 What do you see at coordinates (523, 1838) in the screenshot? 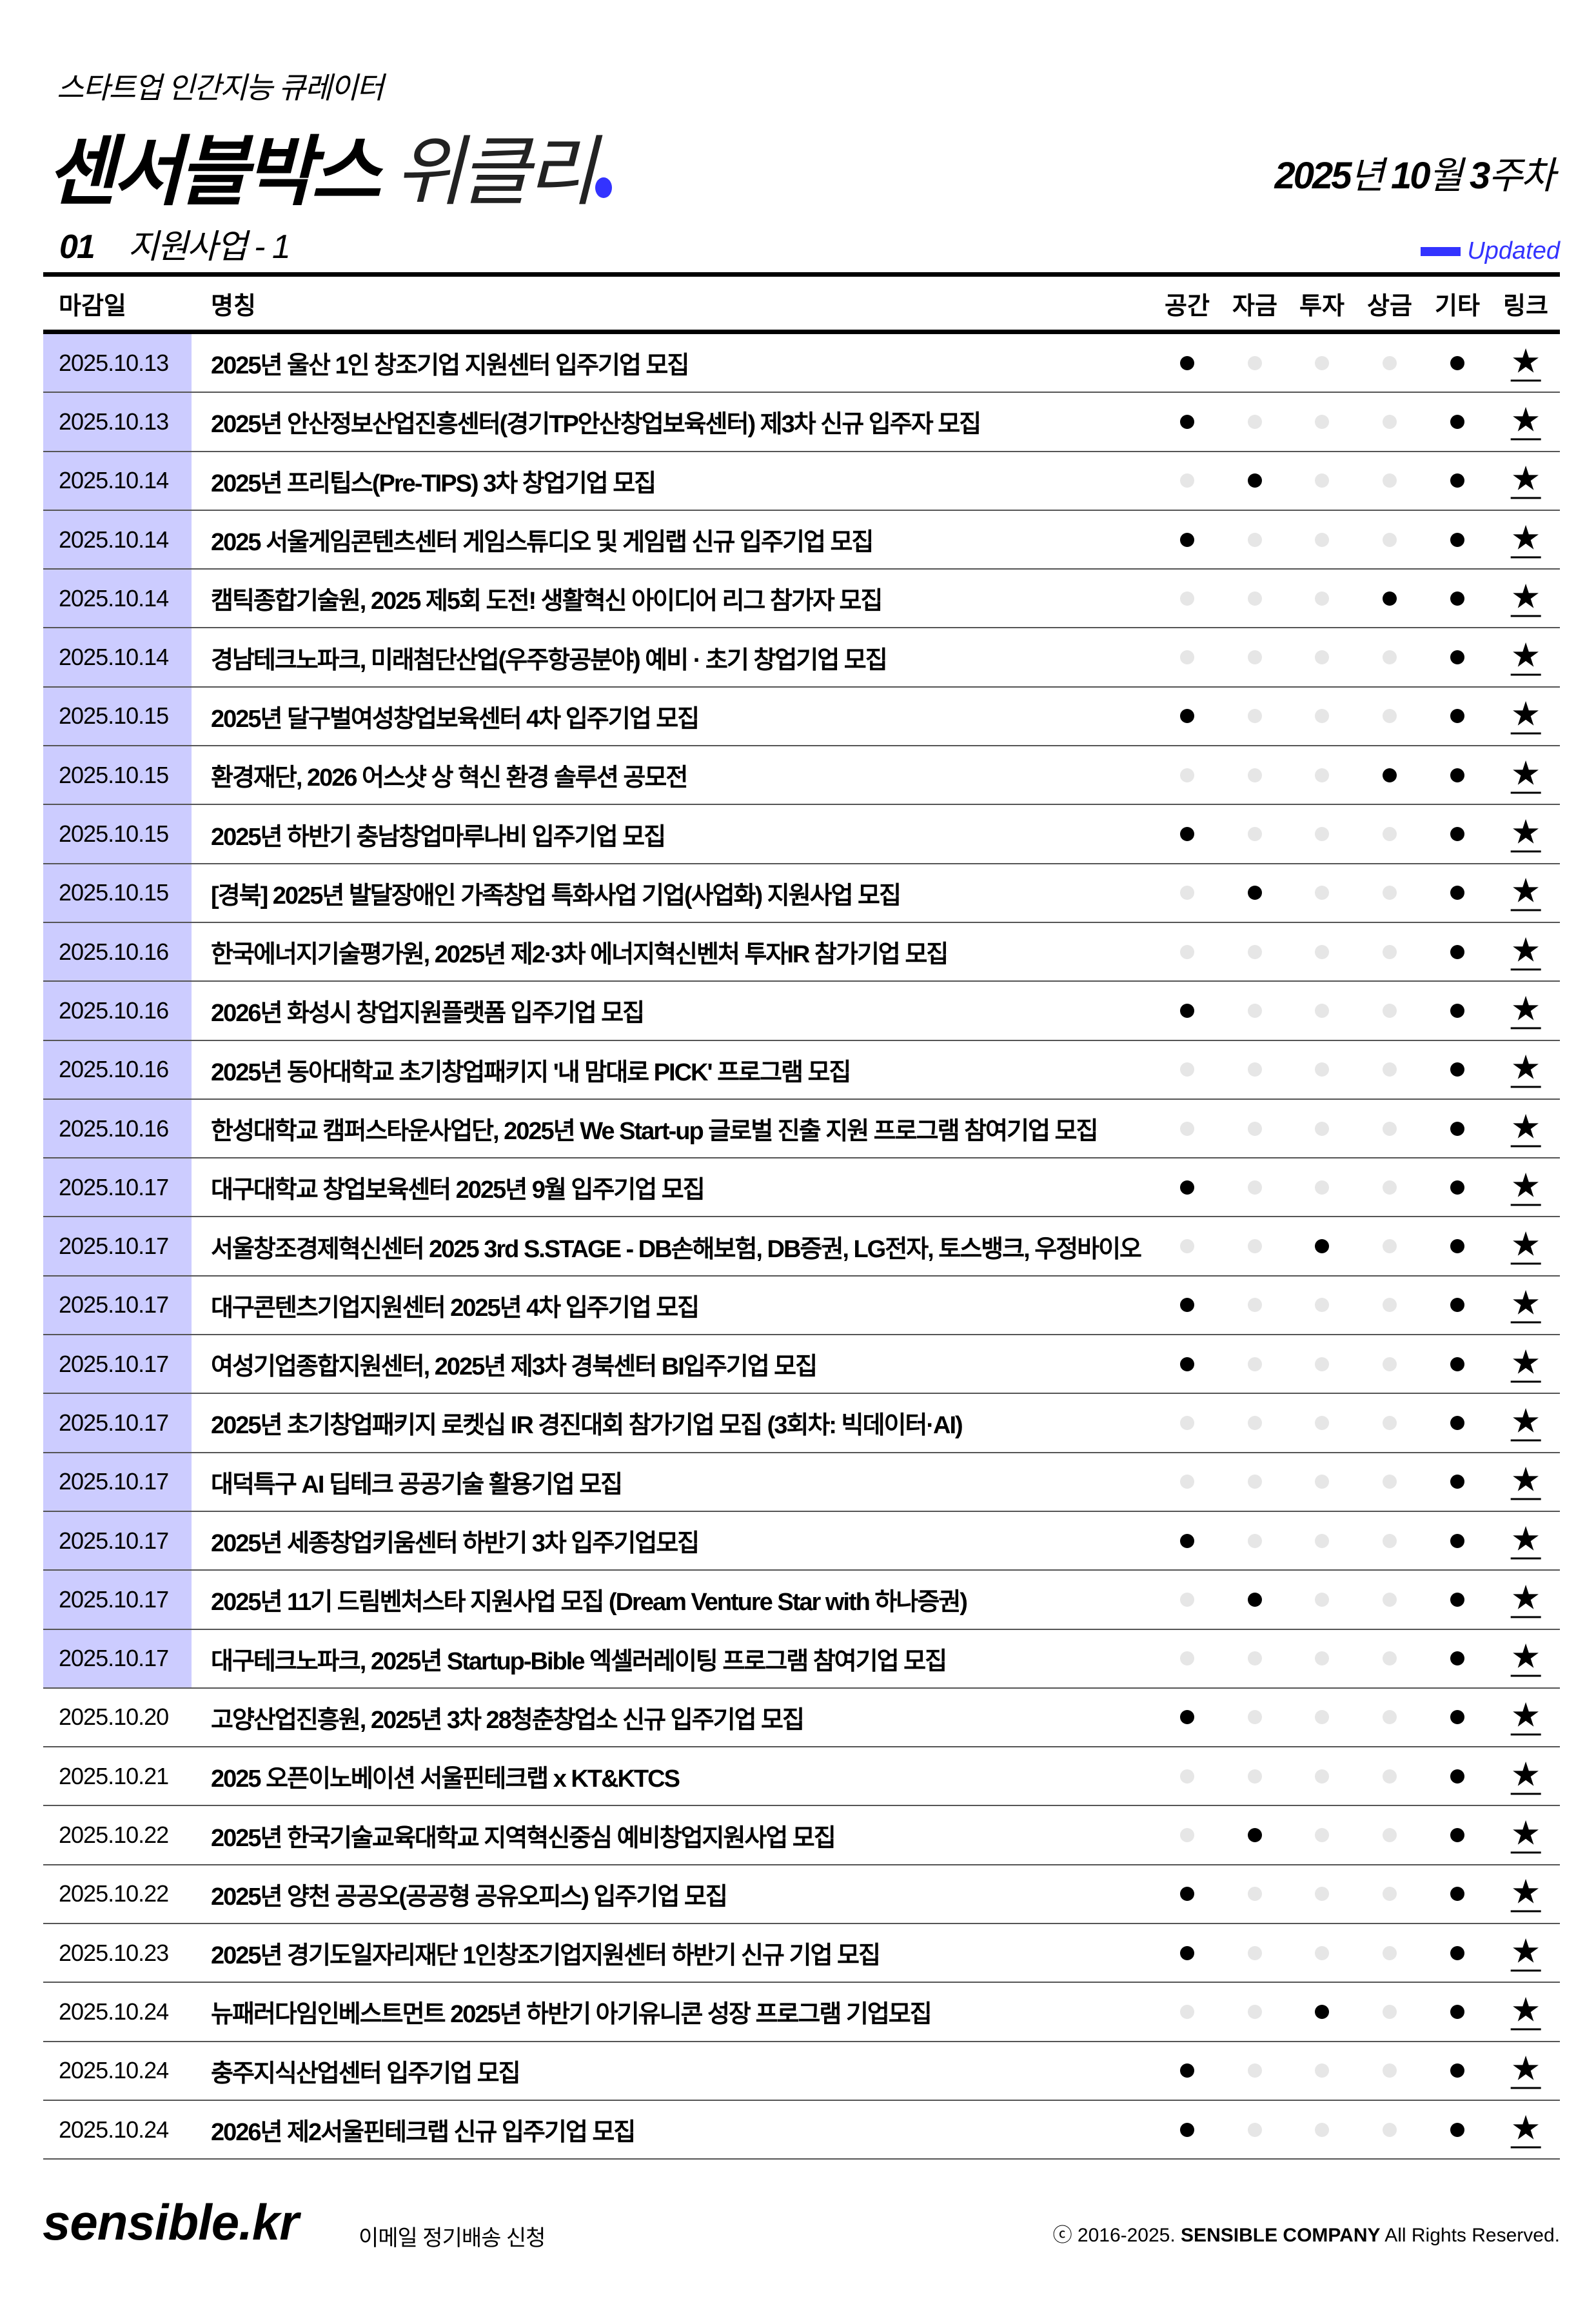
I see `row-name: 2025년 한국기술교육대학교 지역혁신중심 예비창업지원사업 모집` at bounding box center [523, 1838].